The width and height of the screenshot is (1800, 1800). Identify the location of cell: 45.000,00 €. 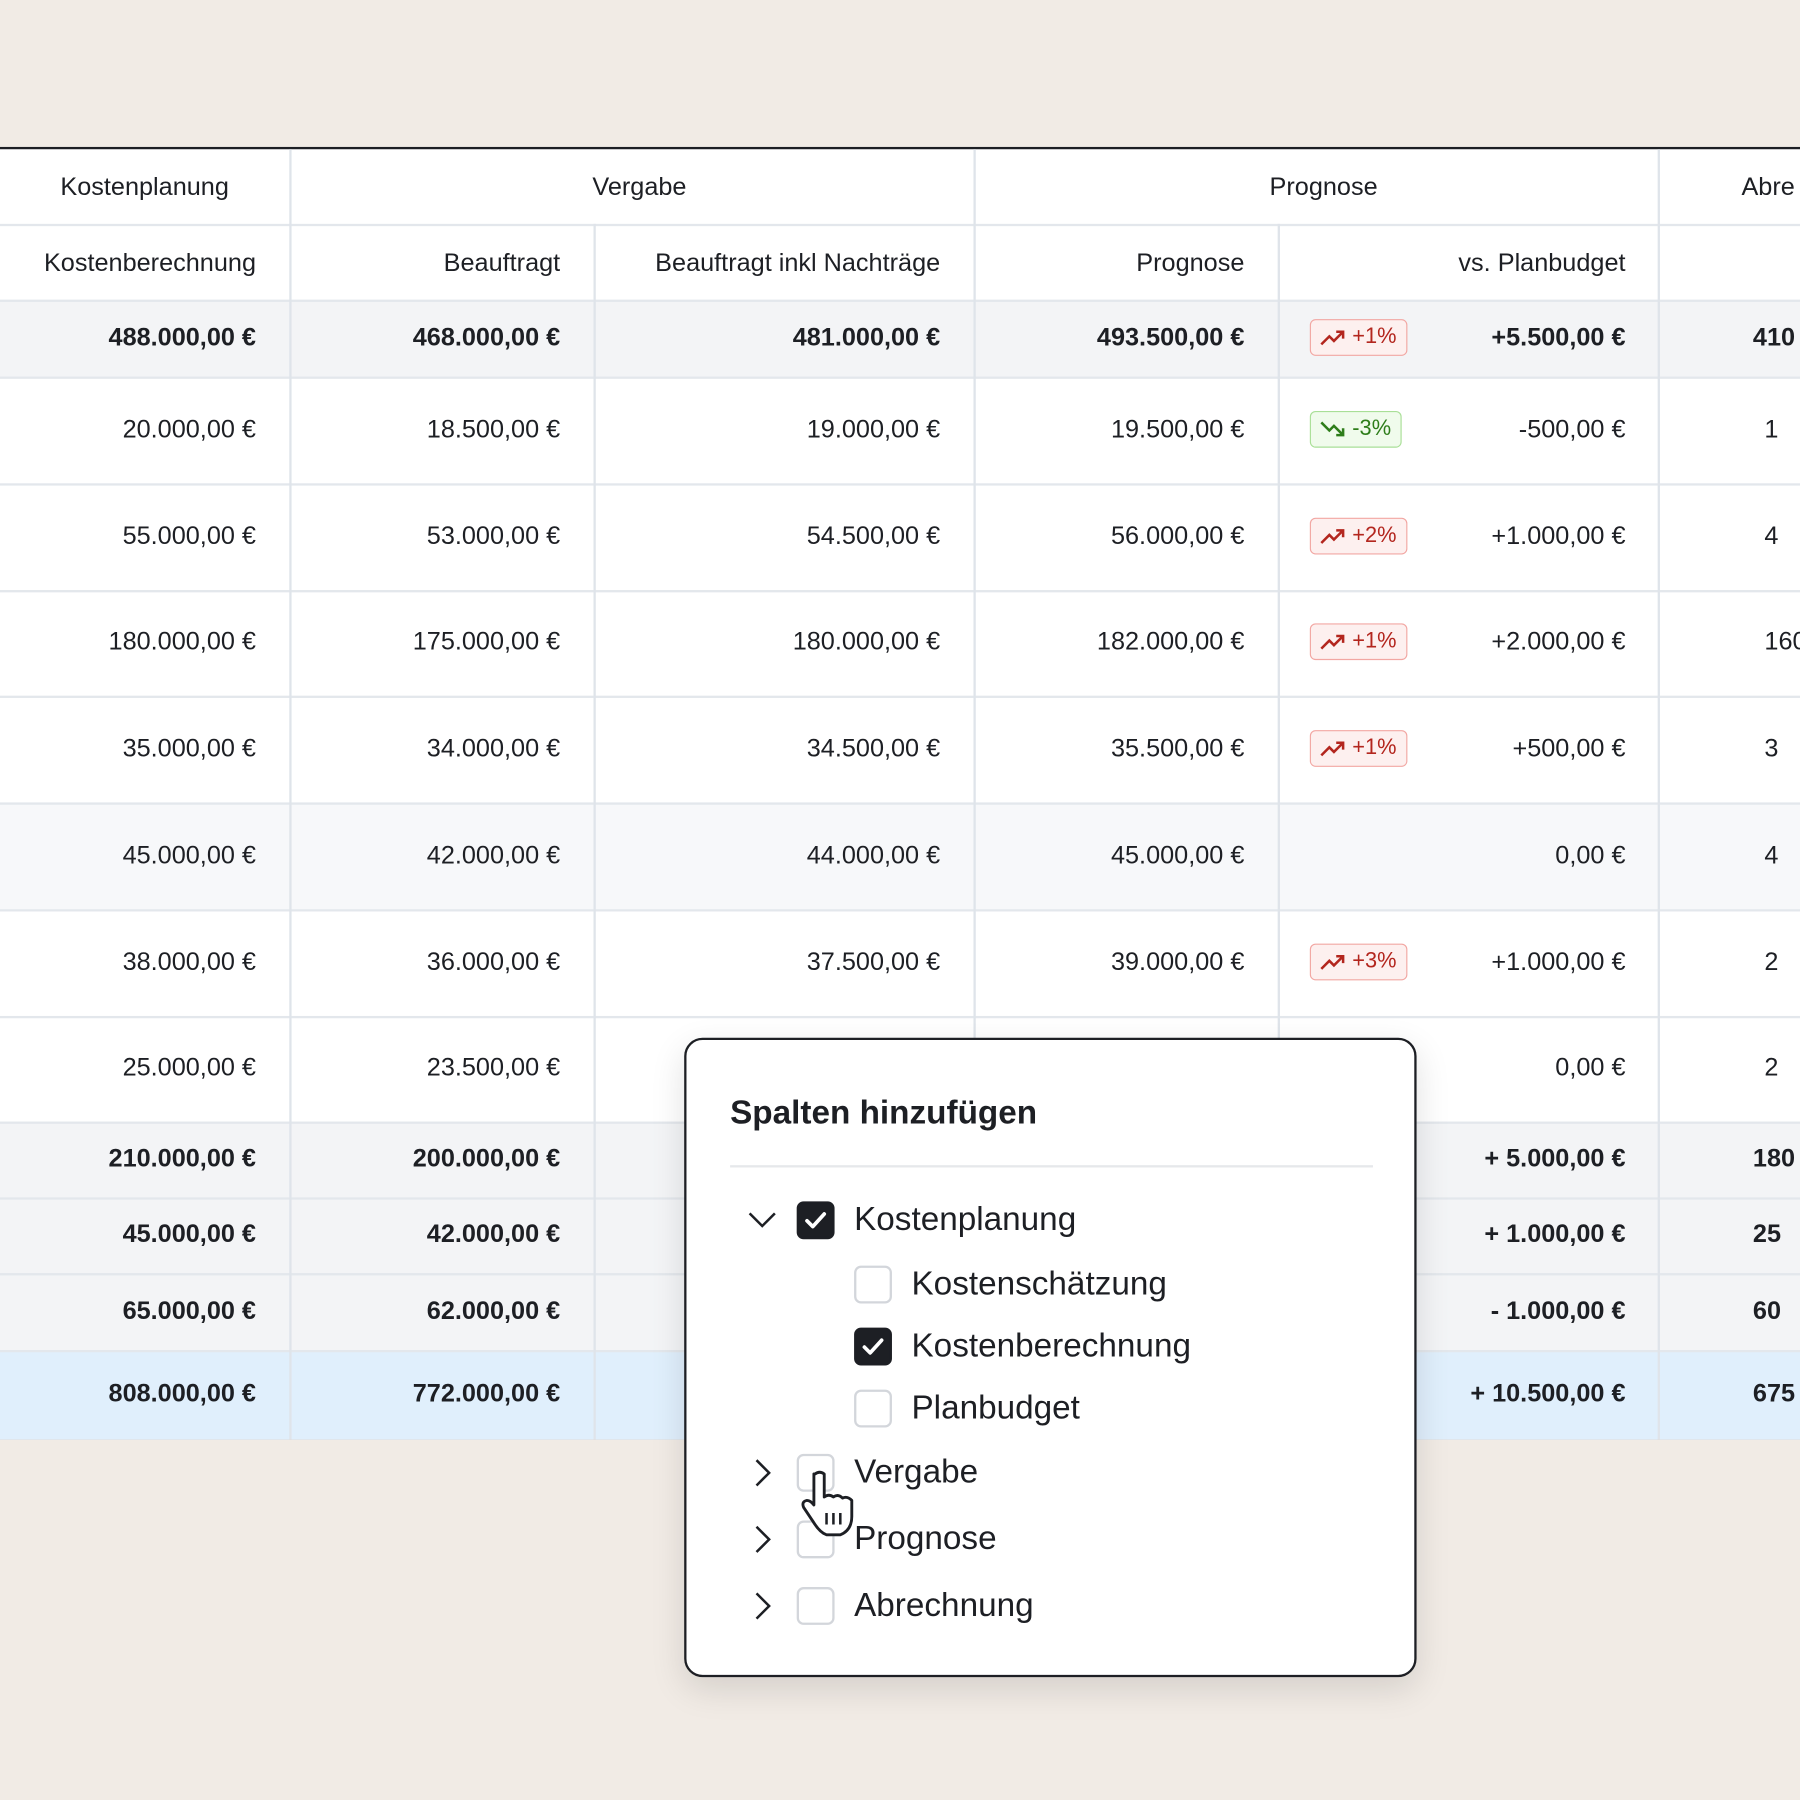
(189, 1233).